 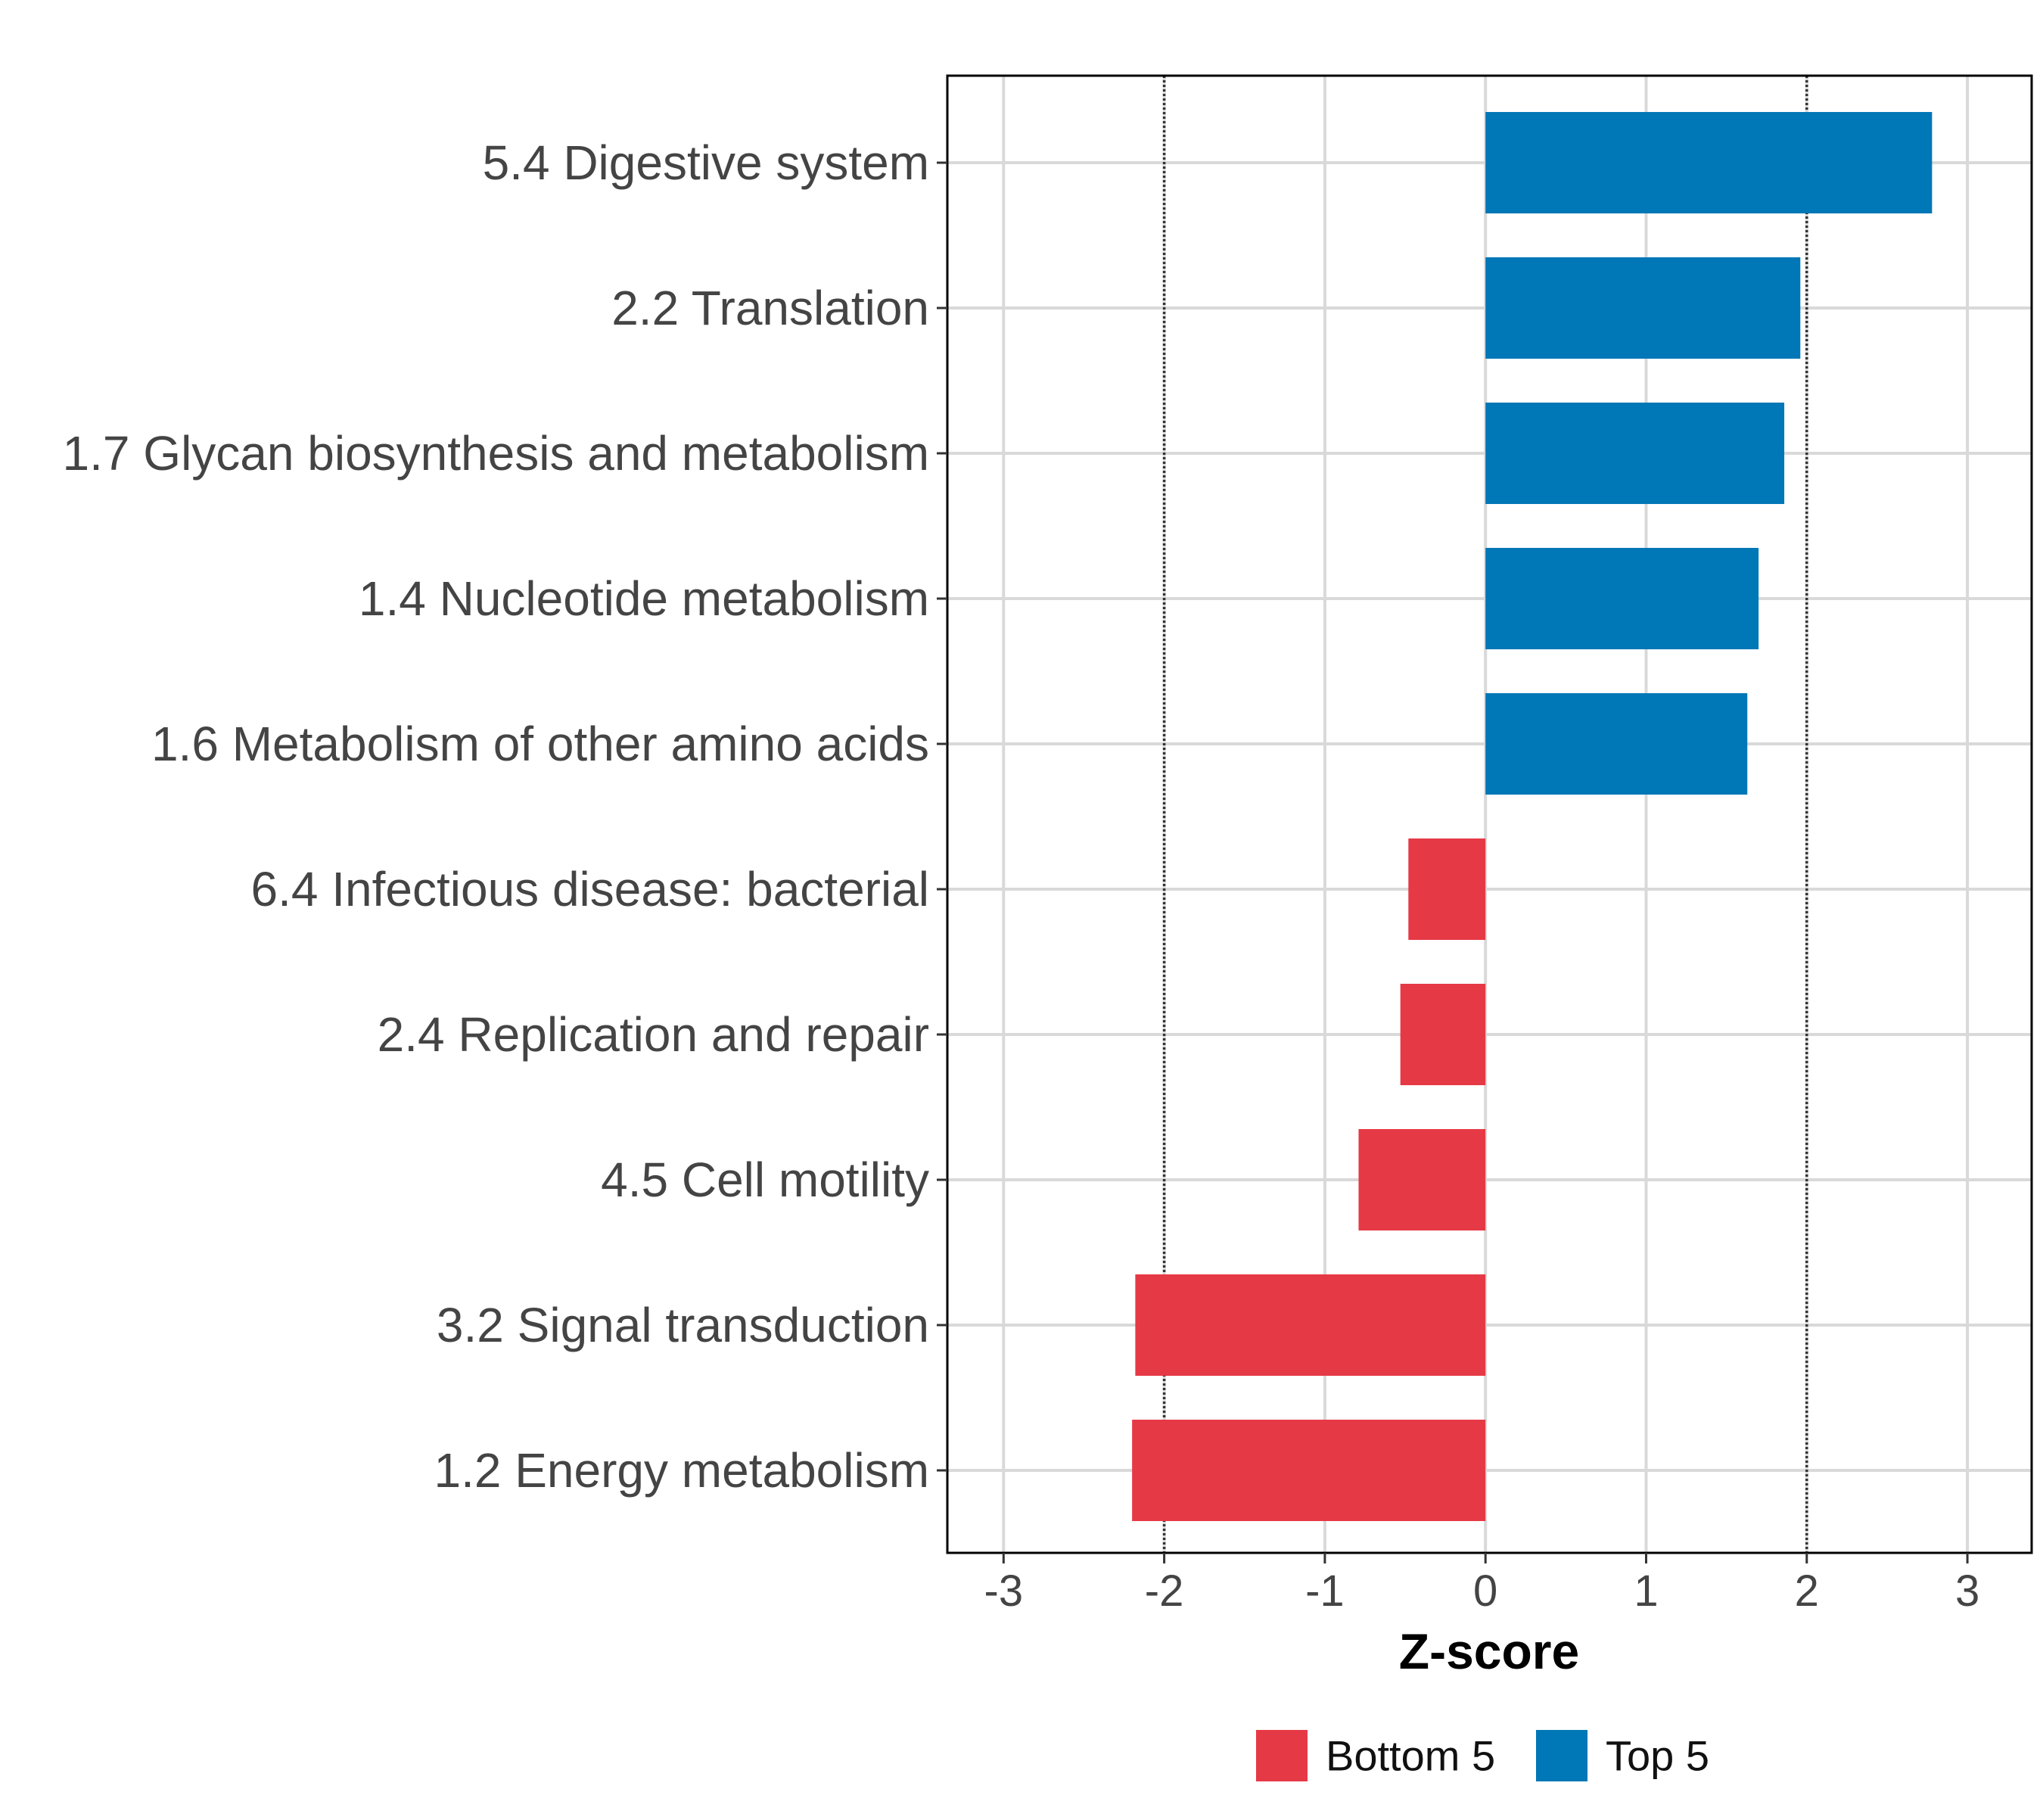 What do you see at coordinates (1411, 1756) in the screenshot?
I see `legend-label: Bottom 5` at bounding box center [1411, 1756].